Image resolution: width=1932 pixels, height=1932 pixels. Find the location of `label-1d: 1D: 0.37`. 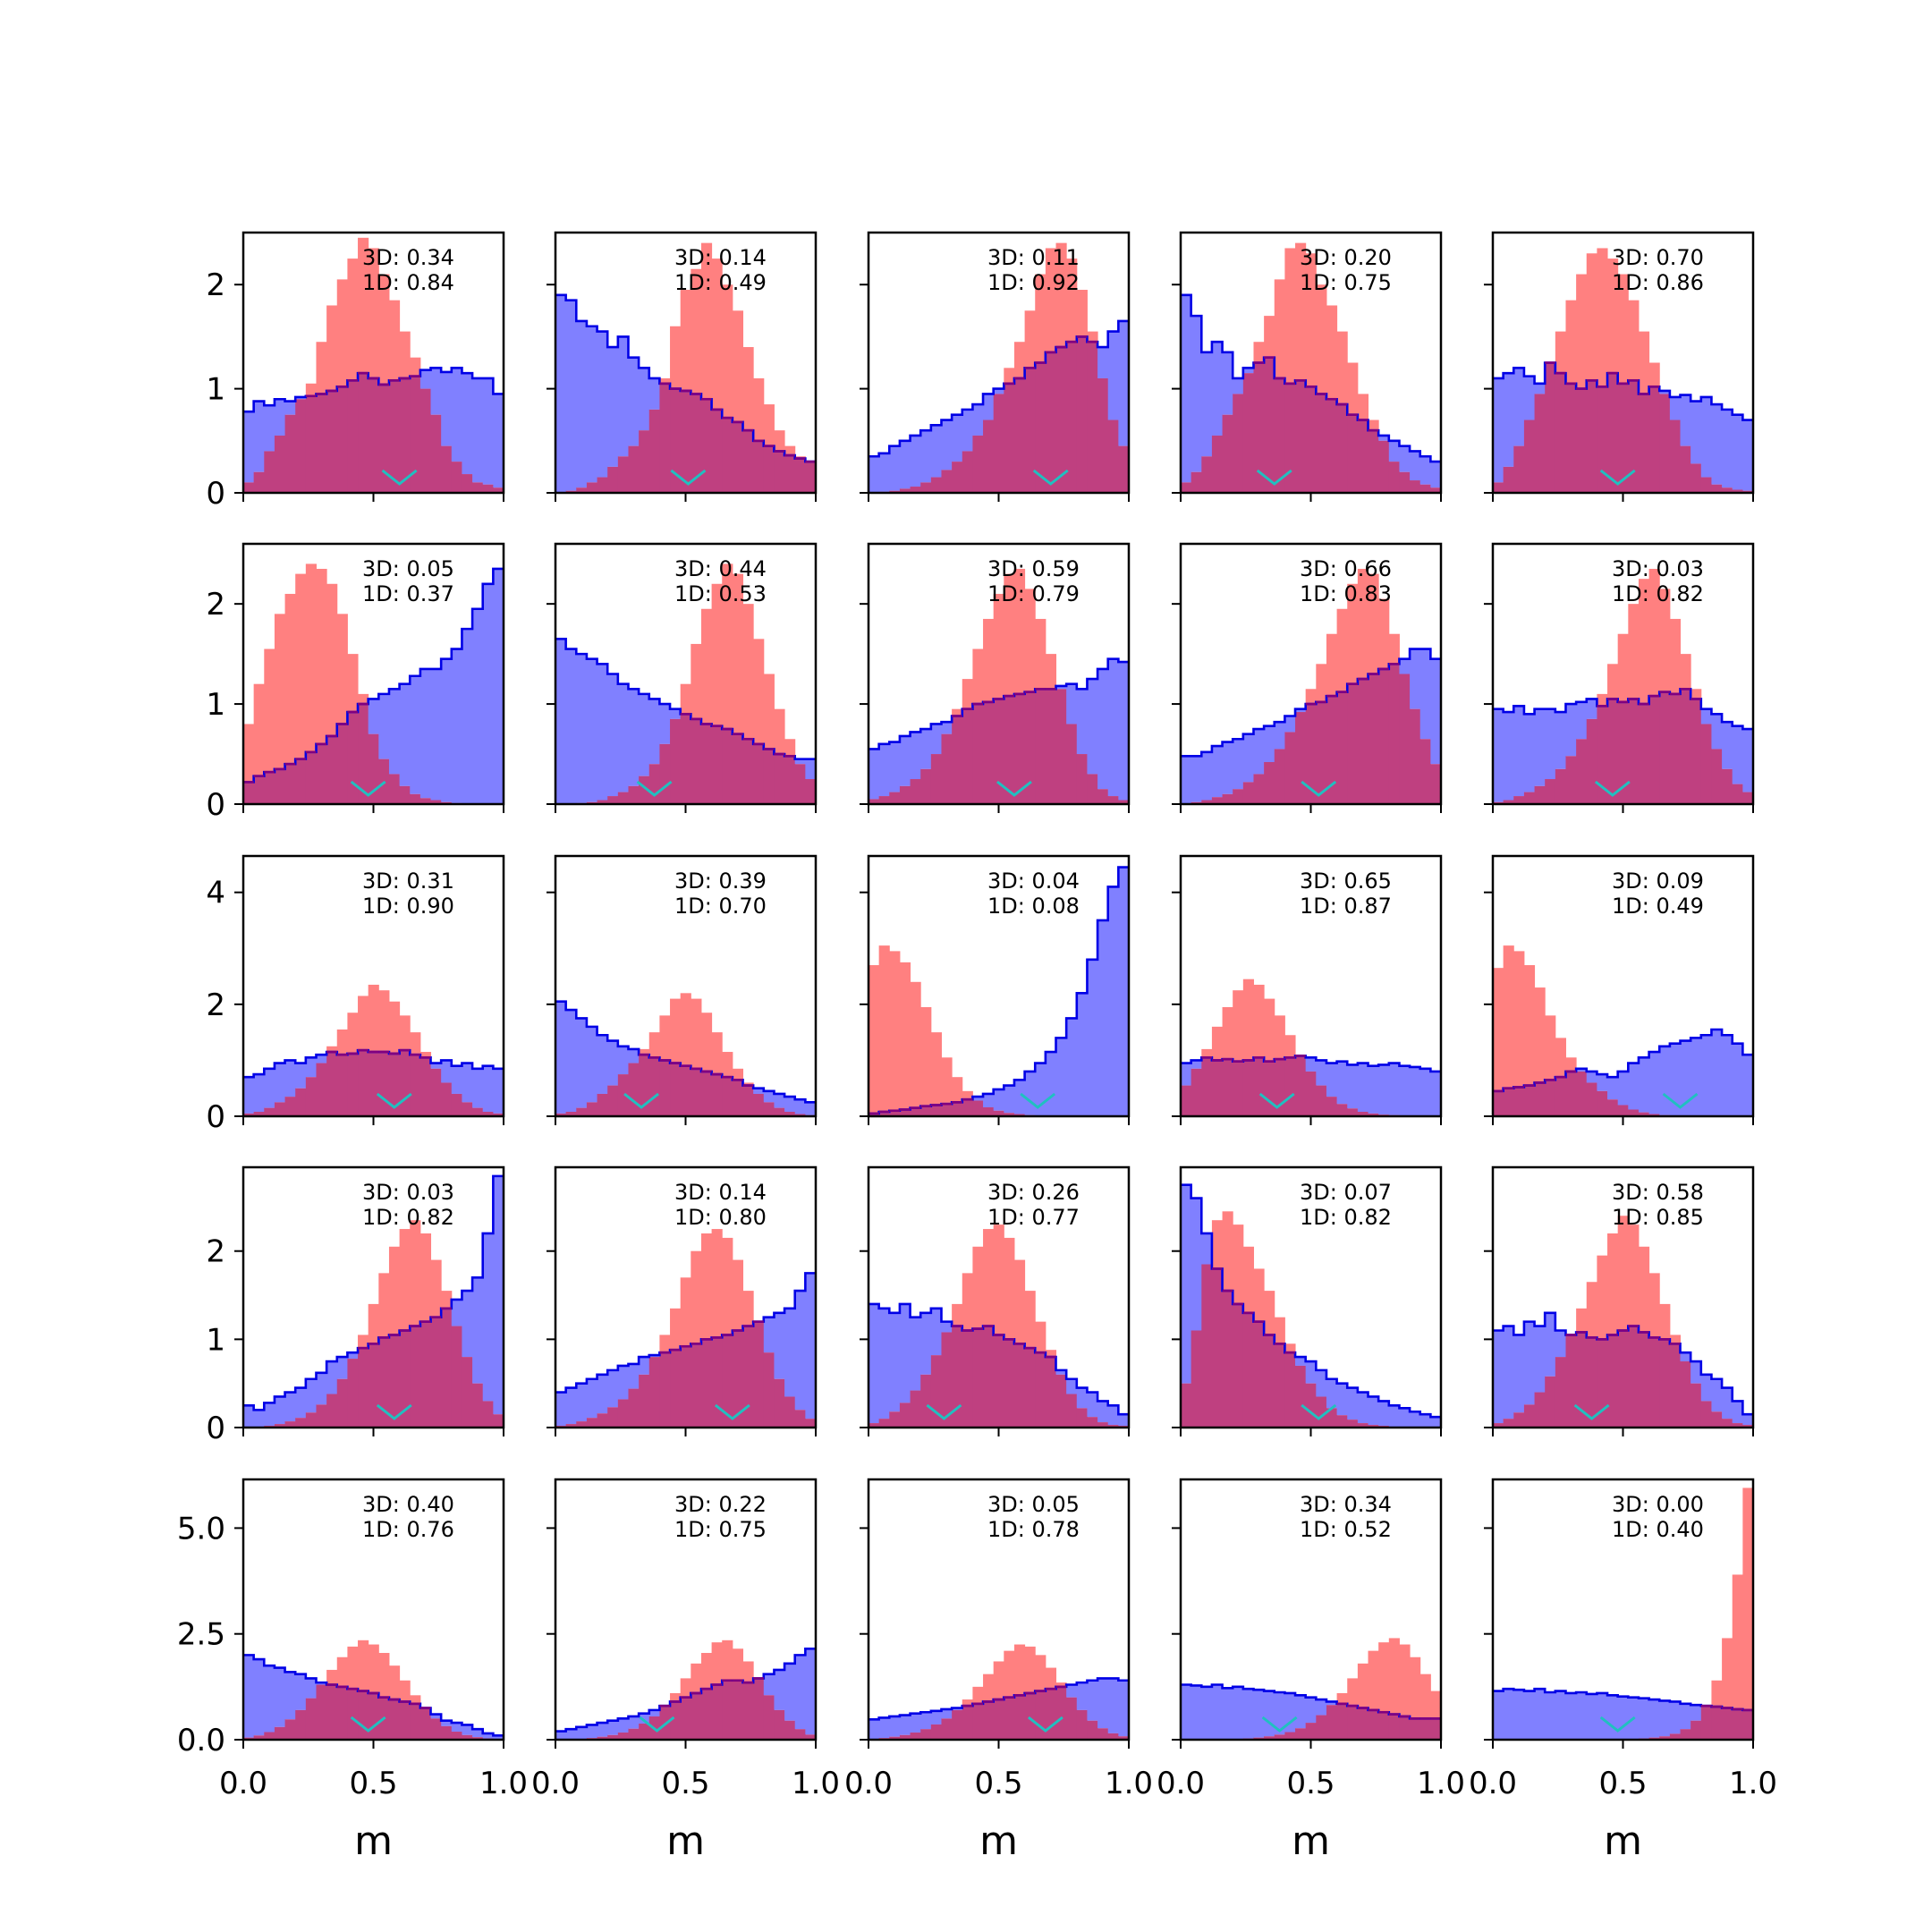

label-1d: 1D: 0.37 is located at coordinates (408, 593).